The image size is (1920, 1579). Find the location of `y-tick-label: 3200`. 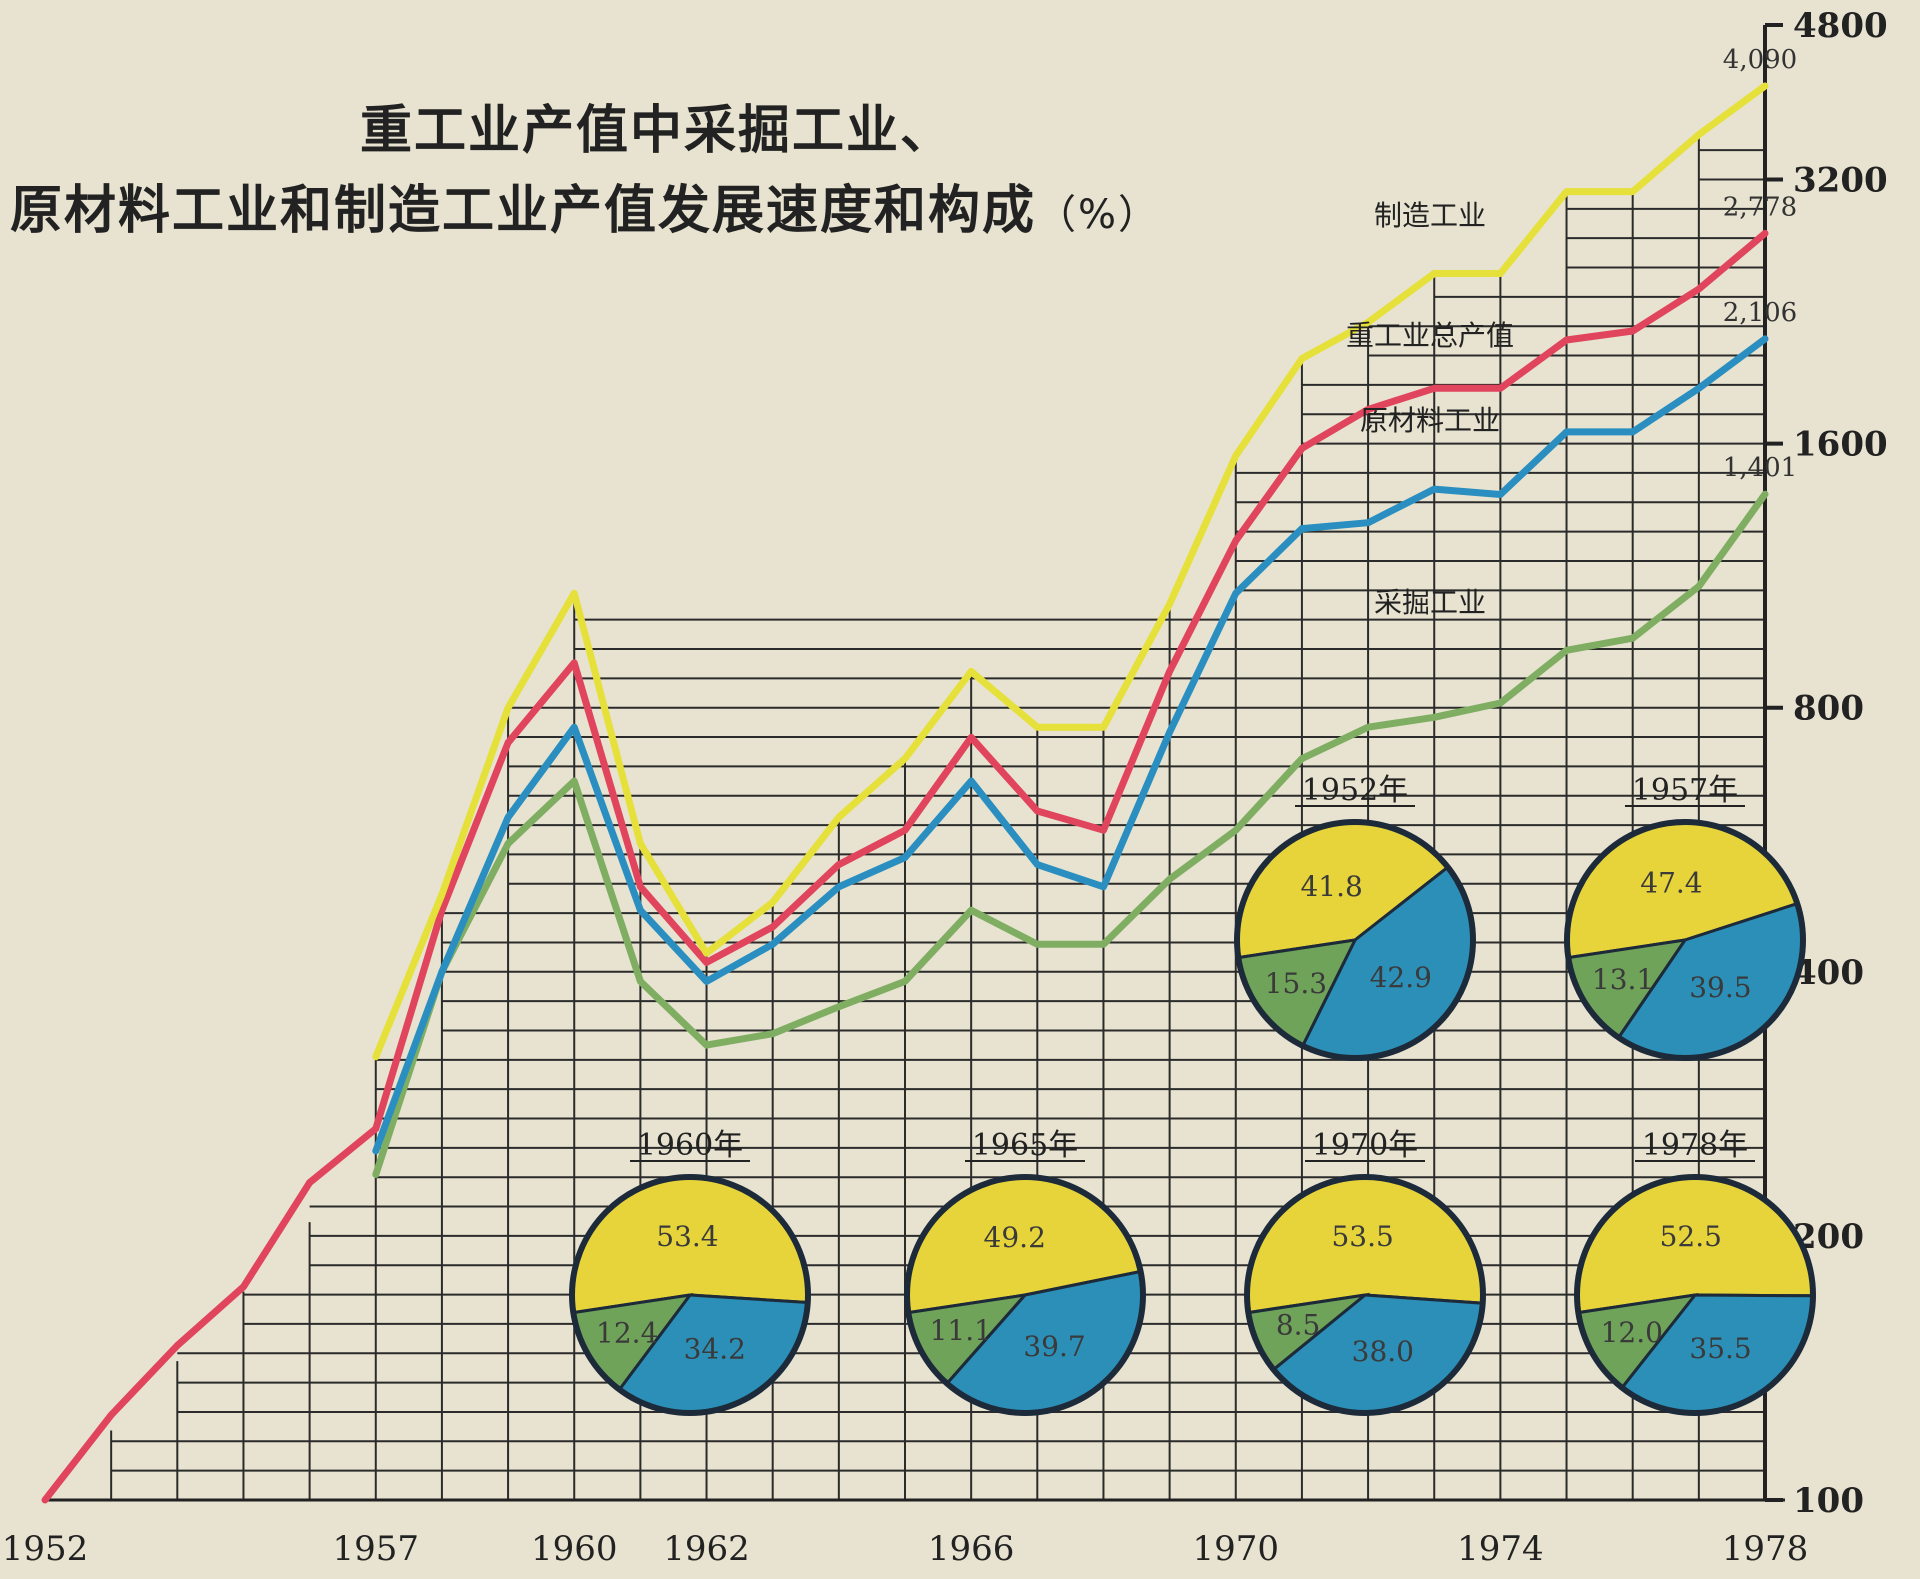

y-tick-label: 3200 is located at coordinates (1840, 180).